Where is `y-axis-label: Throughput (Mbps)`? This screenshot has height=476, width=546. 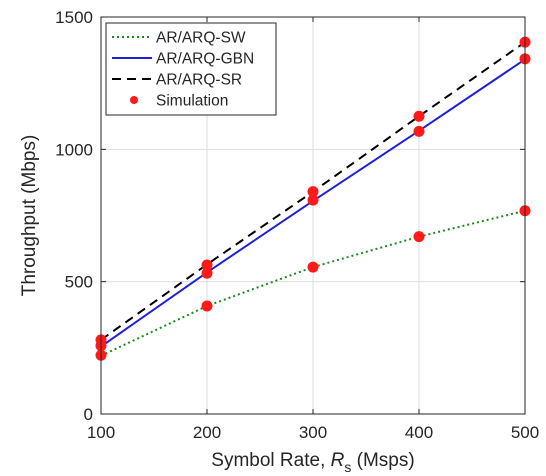 y-axis-label: Throughput (Mbps) is located at coordinates (29, 216).